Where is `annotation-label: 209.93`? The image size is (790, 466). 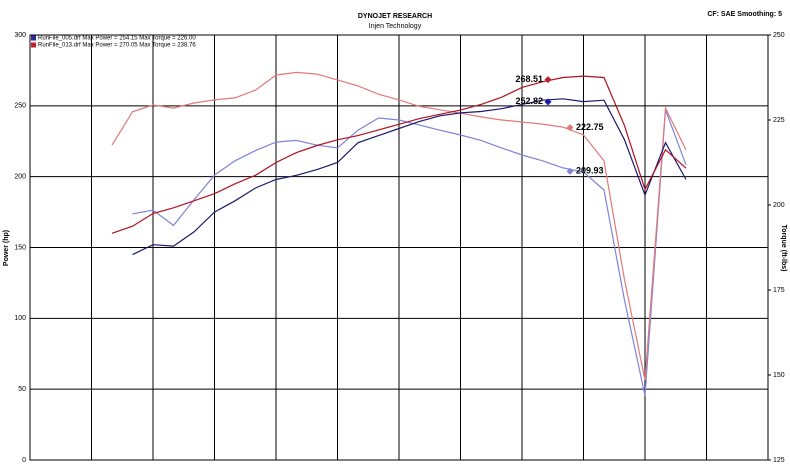 annotation-label: 209.93 is located at coordinates (590, 171).